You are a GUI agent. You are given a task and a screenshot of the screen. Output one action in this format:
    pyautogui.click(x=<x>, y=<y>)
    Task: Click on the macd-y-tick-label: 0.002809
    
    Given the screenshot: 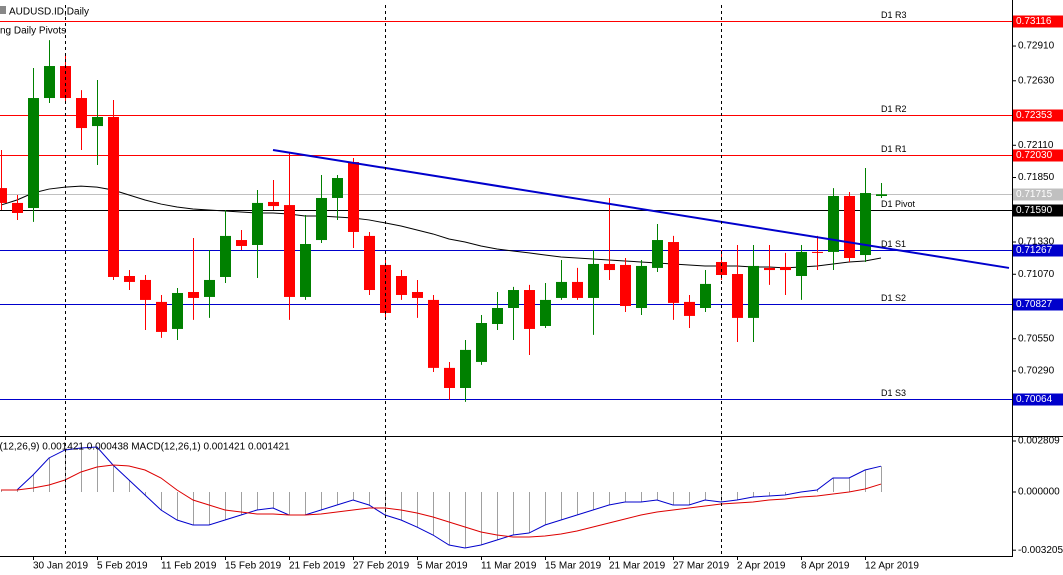 What is the action you would take?
    pyautogui.click(x=1039, y=441)
    